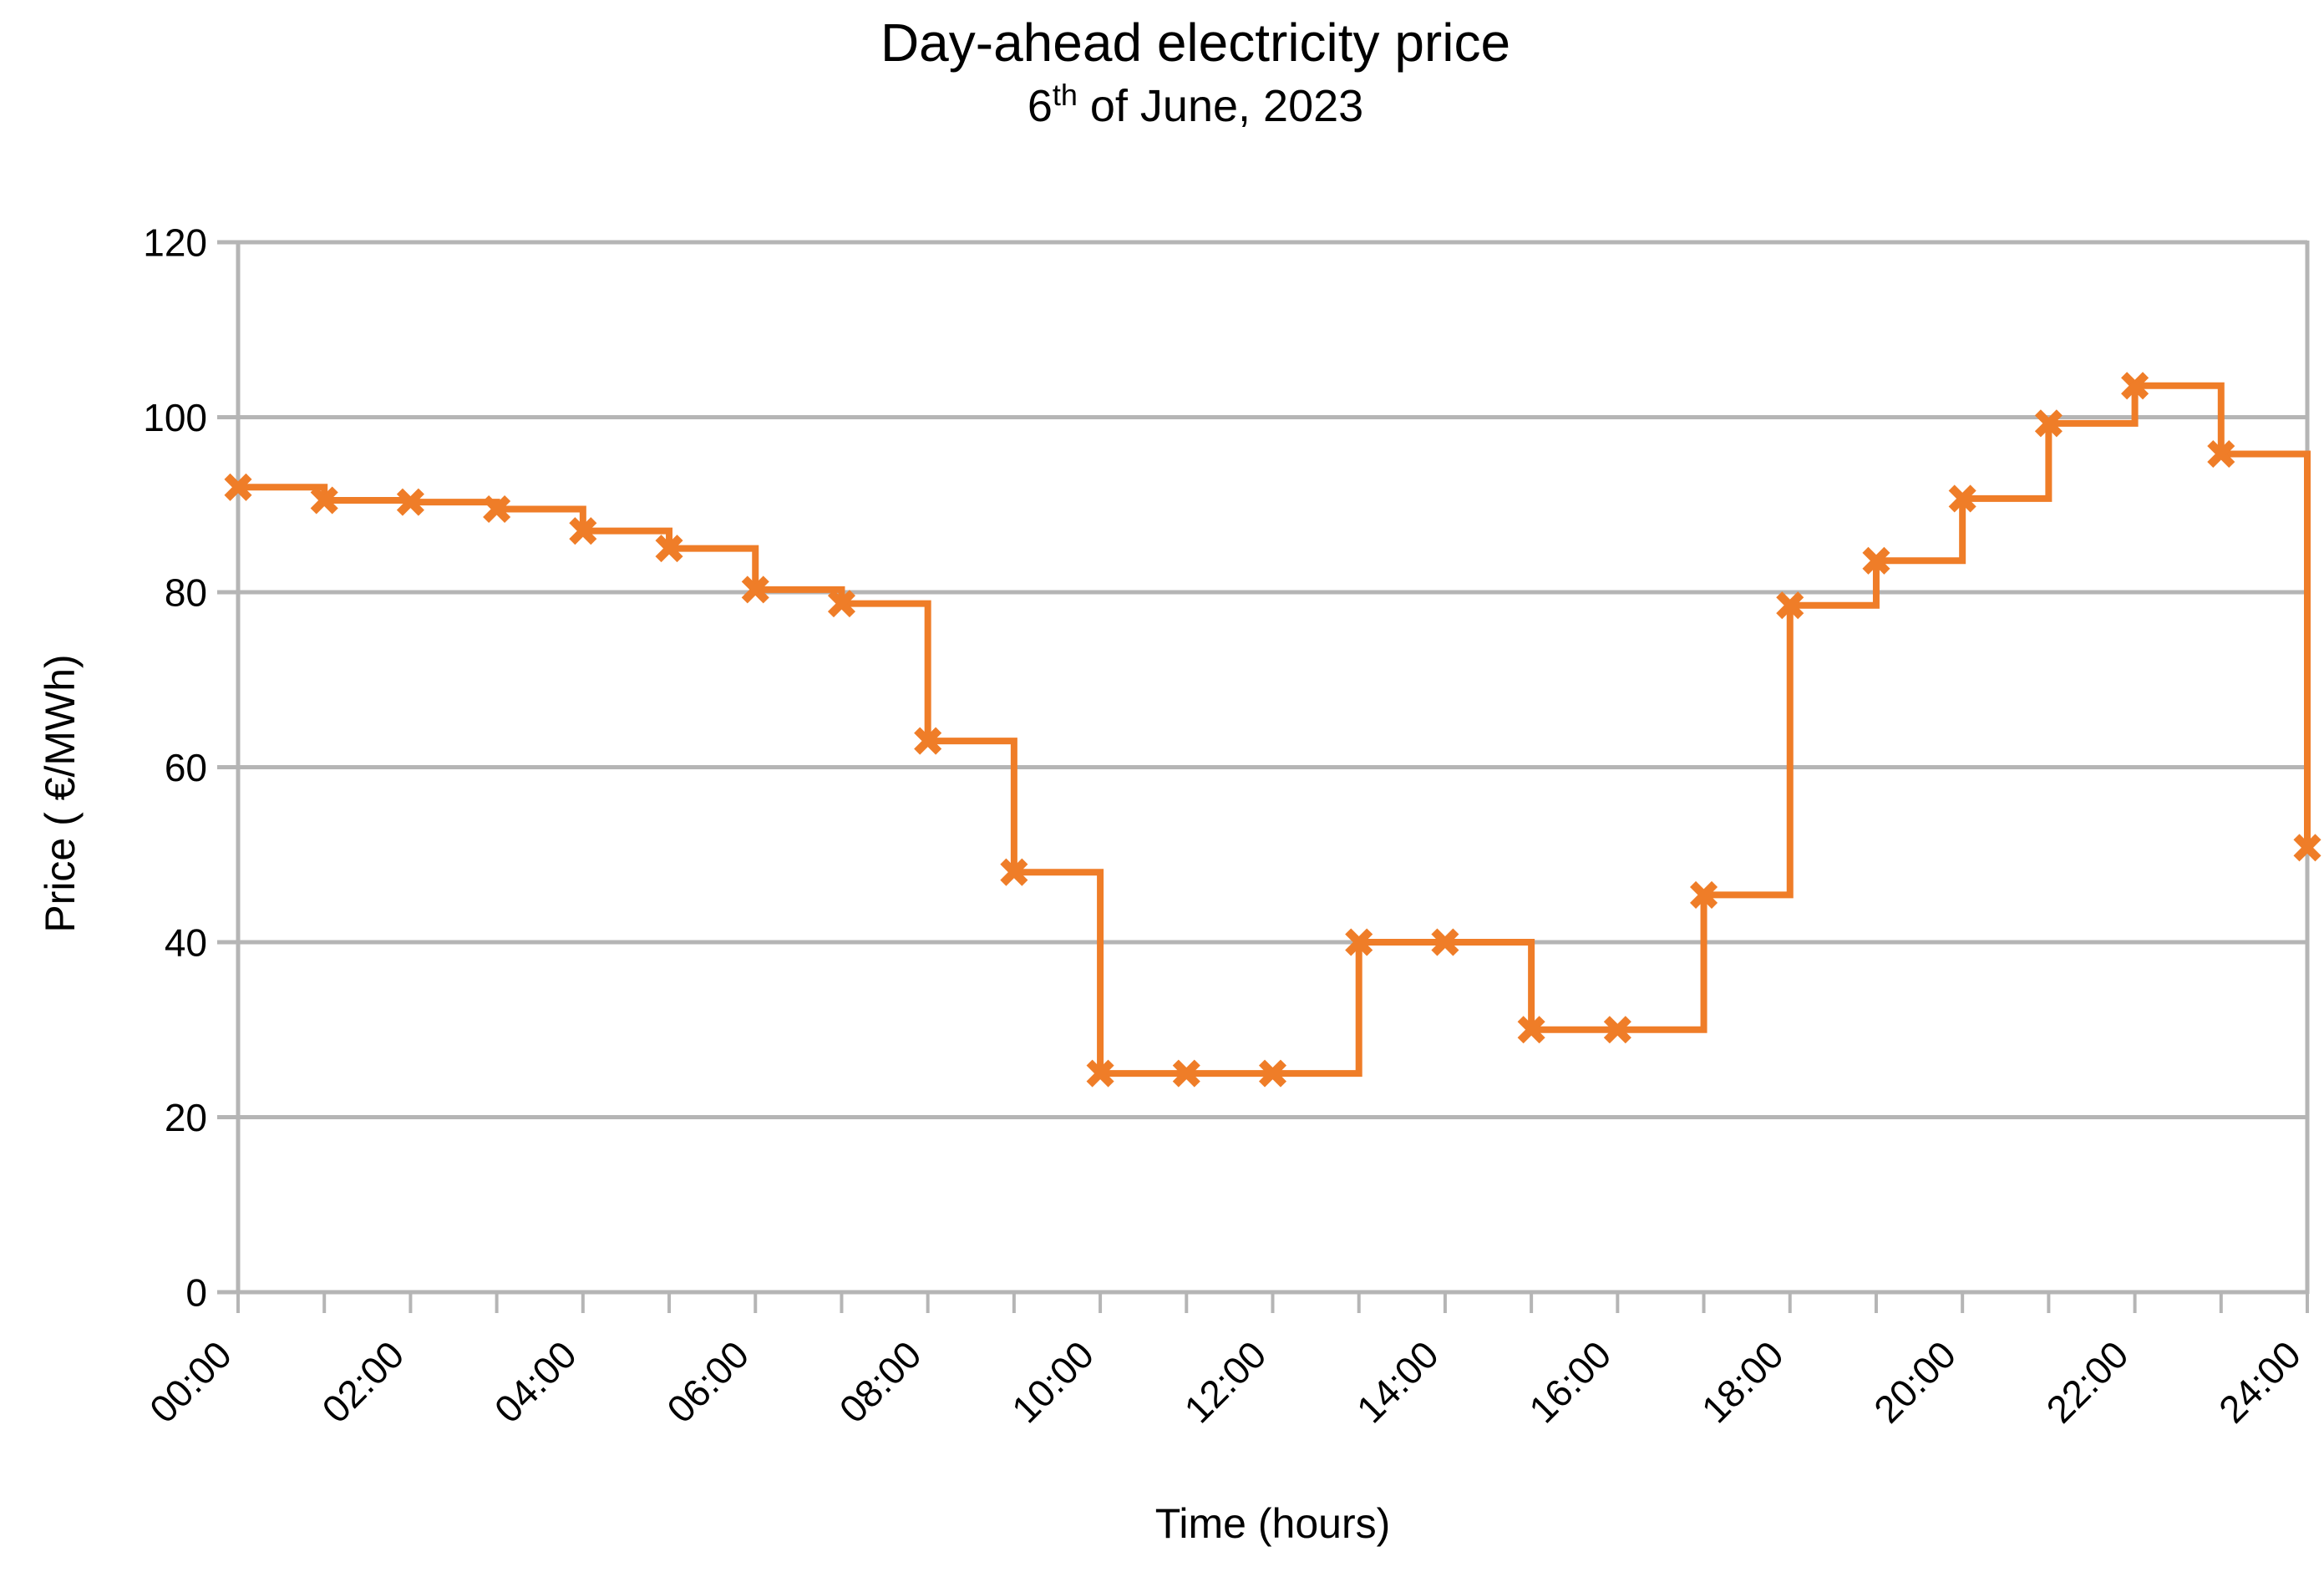  I want to click on x-tick-label: 18:00, so click(1742, 1381).